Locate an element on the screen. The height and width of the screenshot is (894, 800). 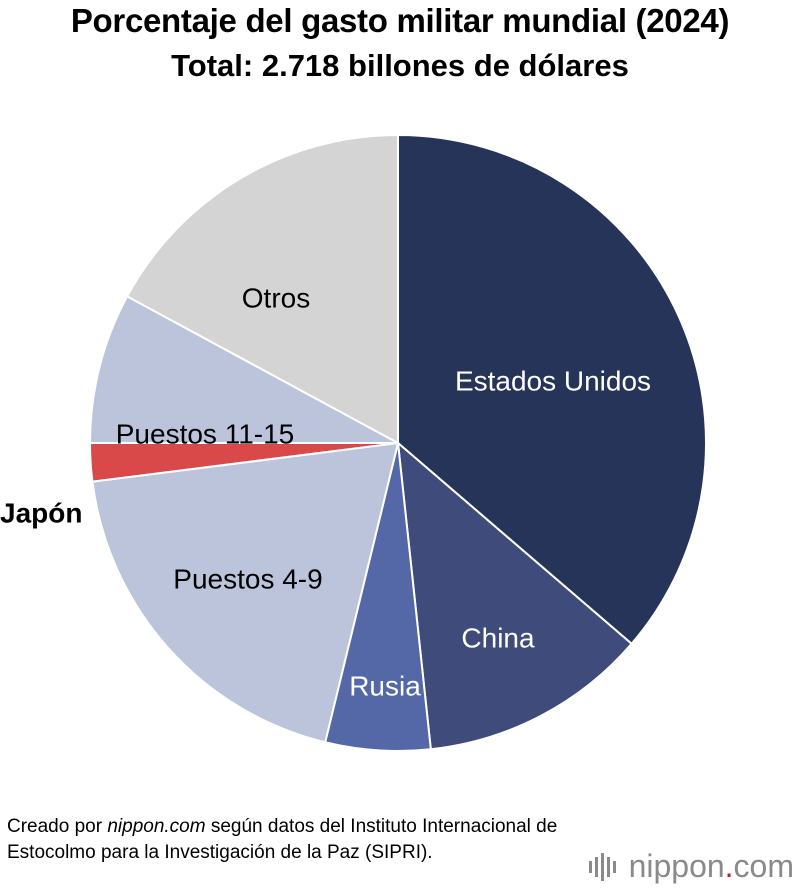
slice-label-0: Estados Unidos is located at coordinates (553, 381).